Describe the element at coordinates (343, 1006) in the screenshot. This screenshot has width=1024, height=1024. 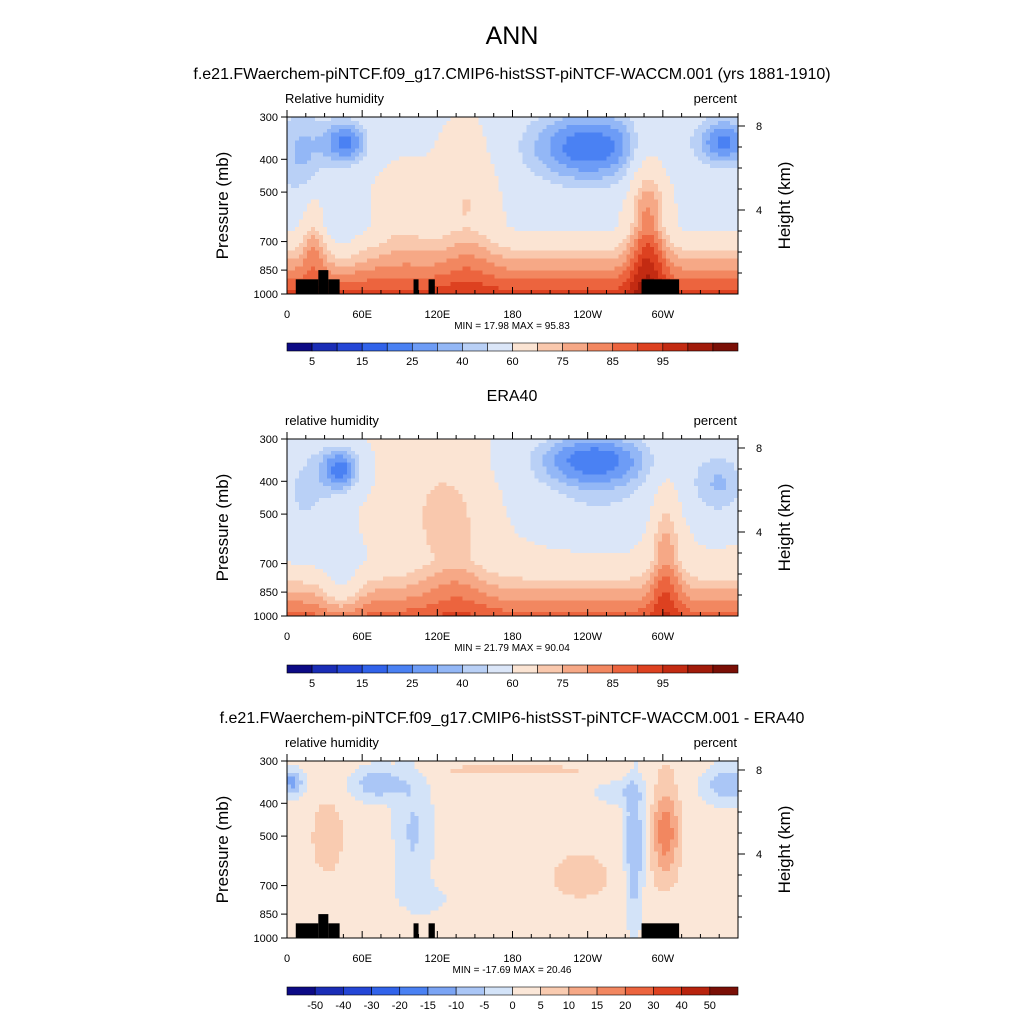
I see `colorbar-label: -40` at that location.